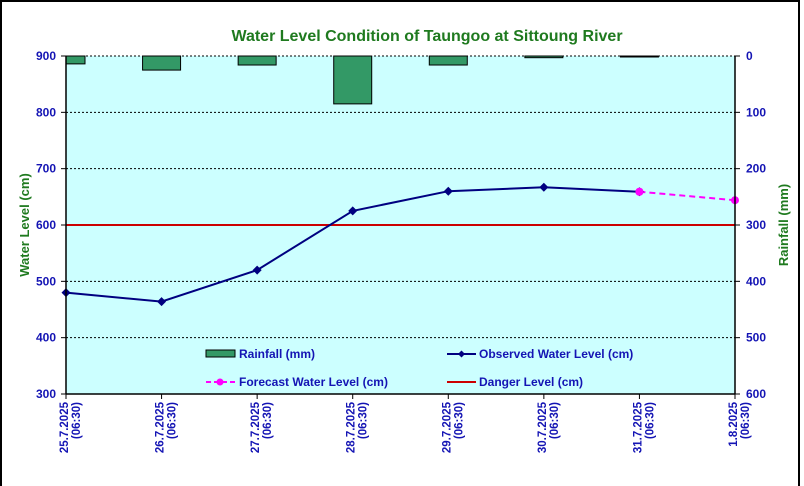  I want to click on y-tick-label: 600, so click(46, 225).